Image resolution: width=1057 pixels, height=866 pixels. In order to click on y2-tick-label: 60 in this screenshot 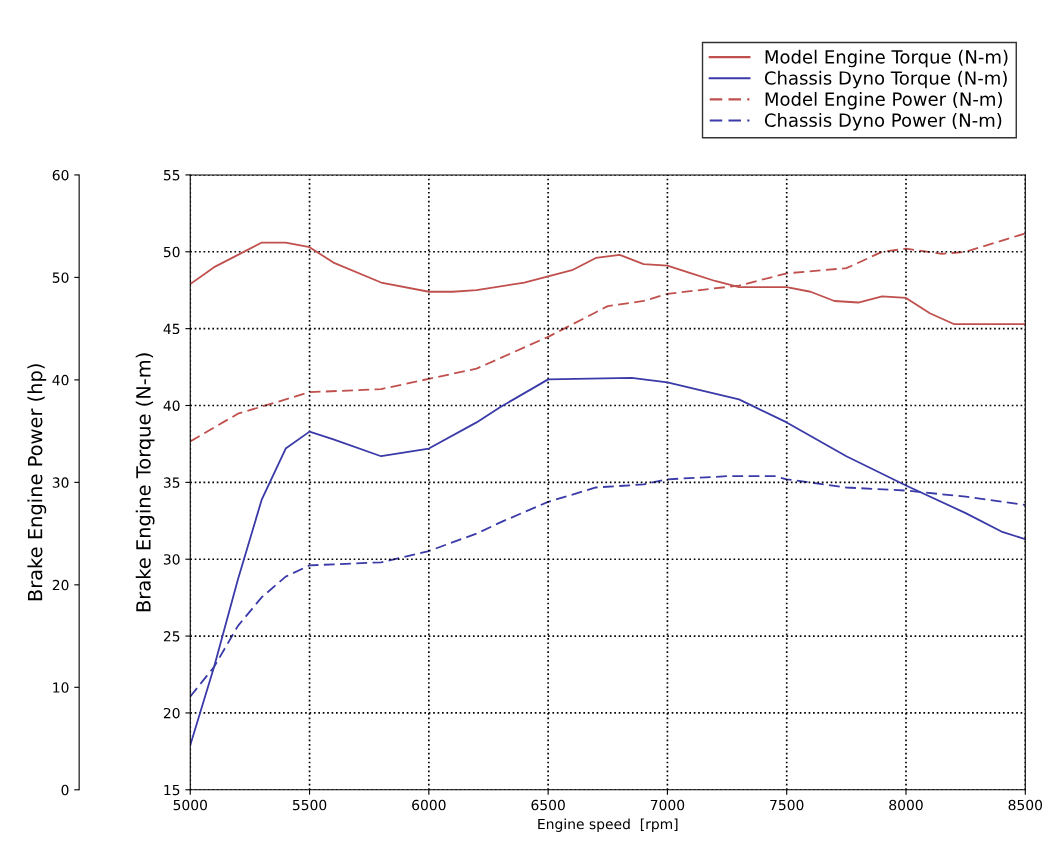, I will do `click(60, 175)`.